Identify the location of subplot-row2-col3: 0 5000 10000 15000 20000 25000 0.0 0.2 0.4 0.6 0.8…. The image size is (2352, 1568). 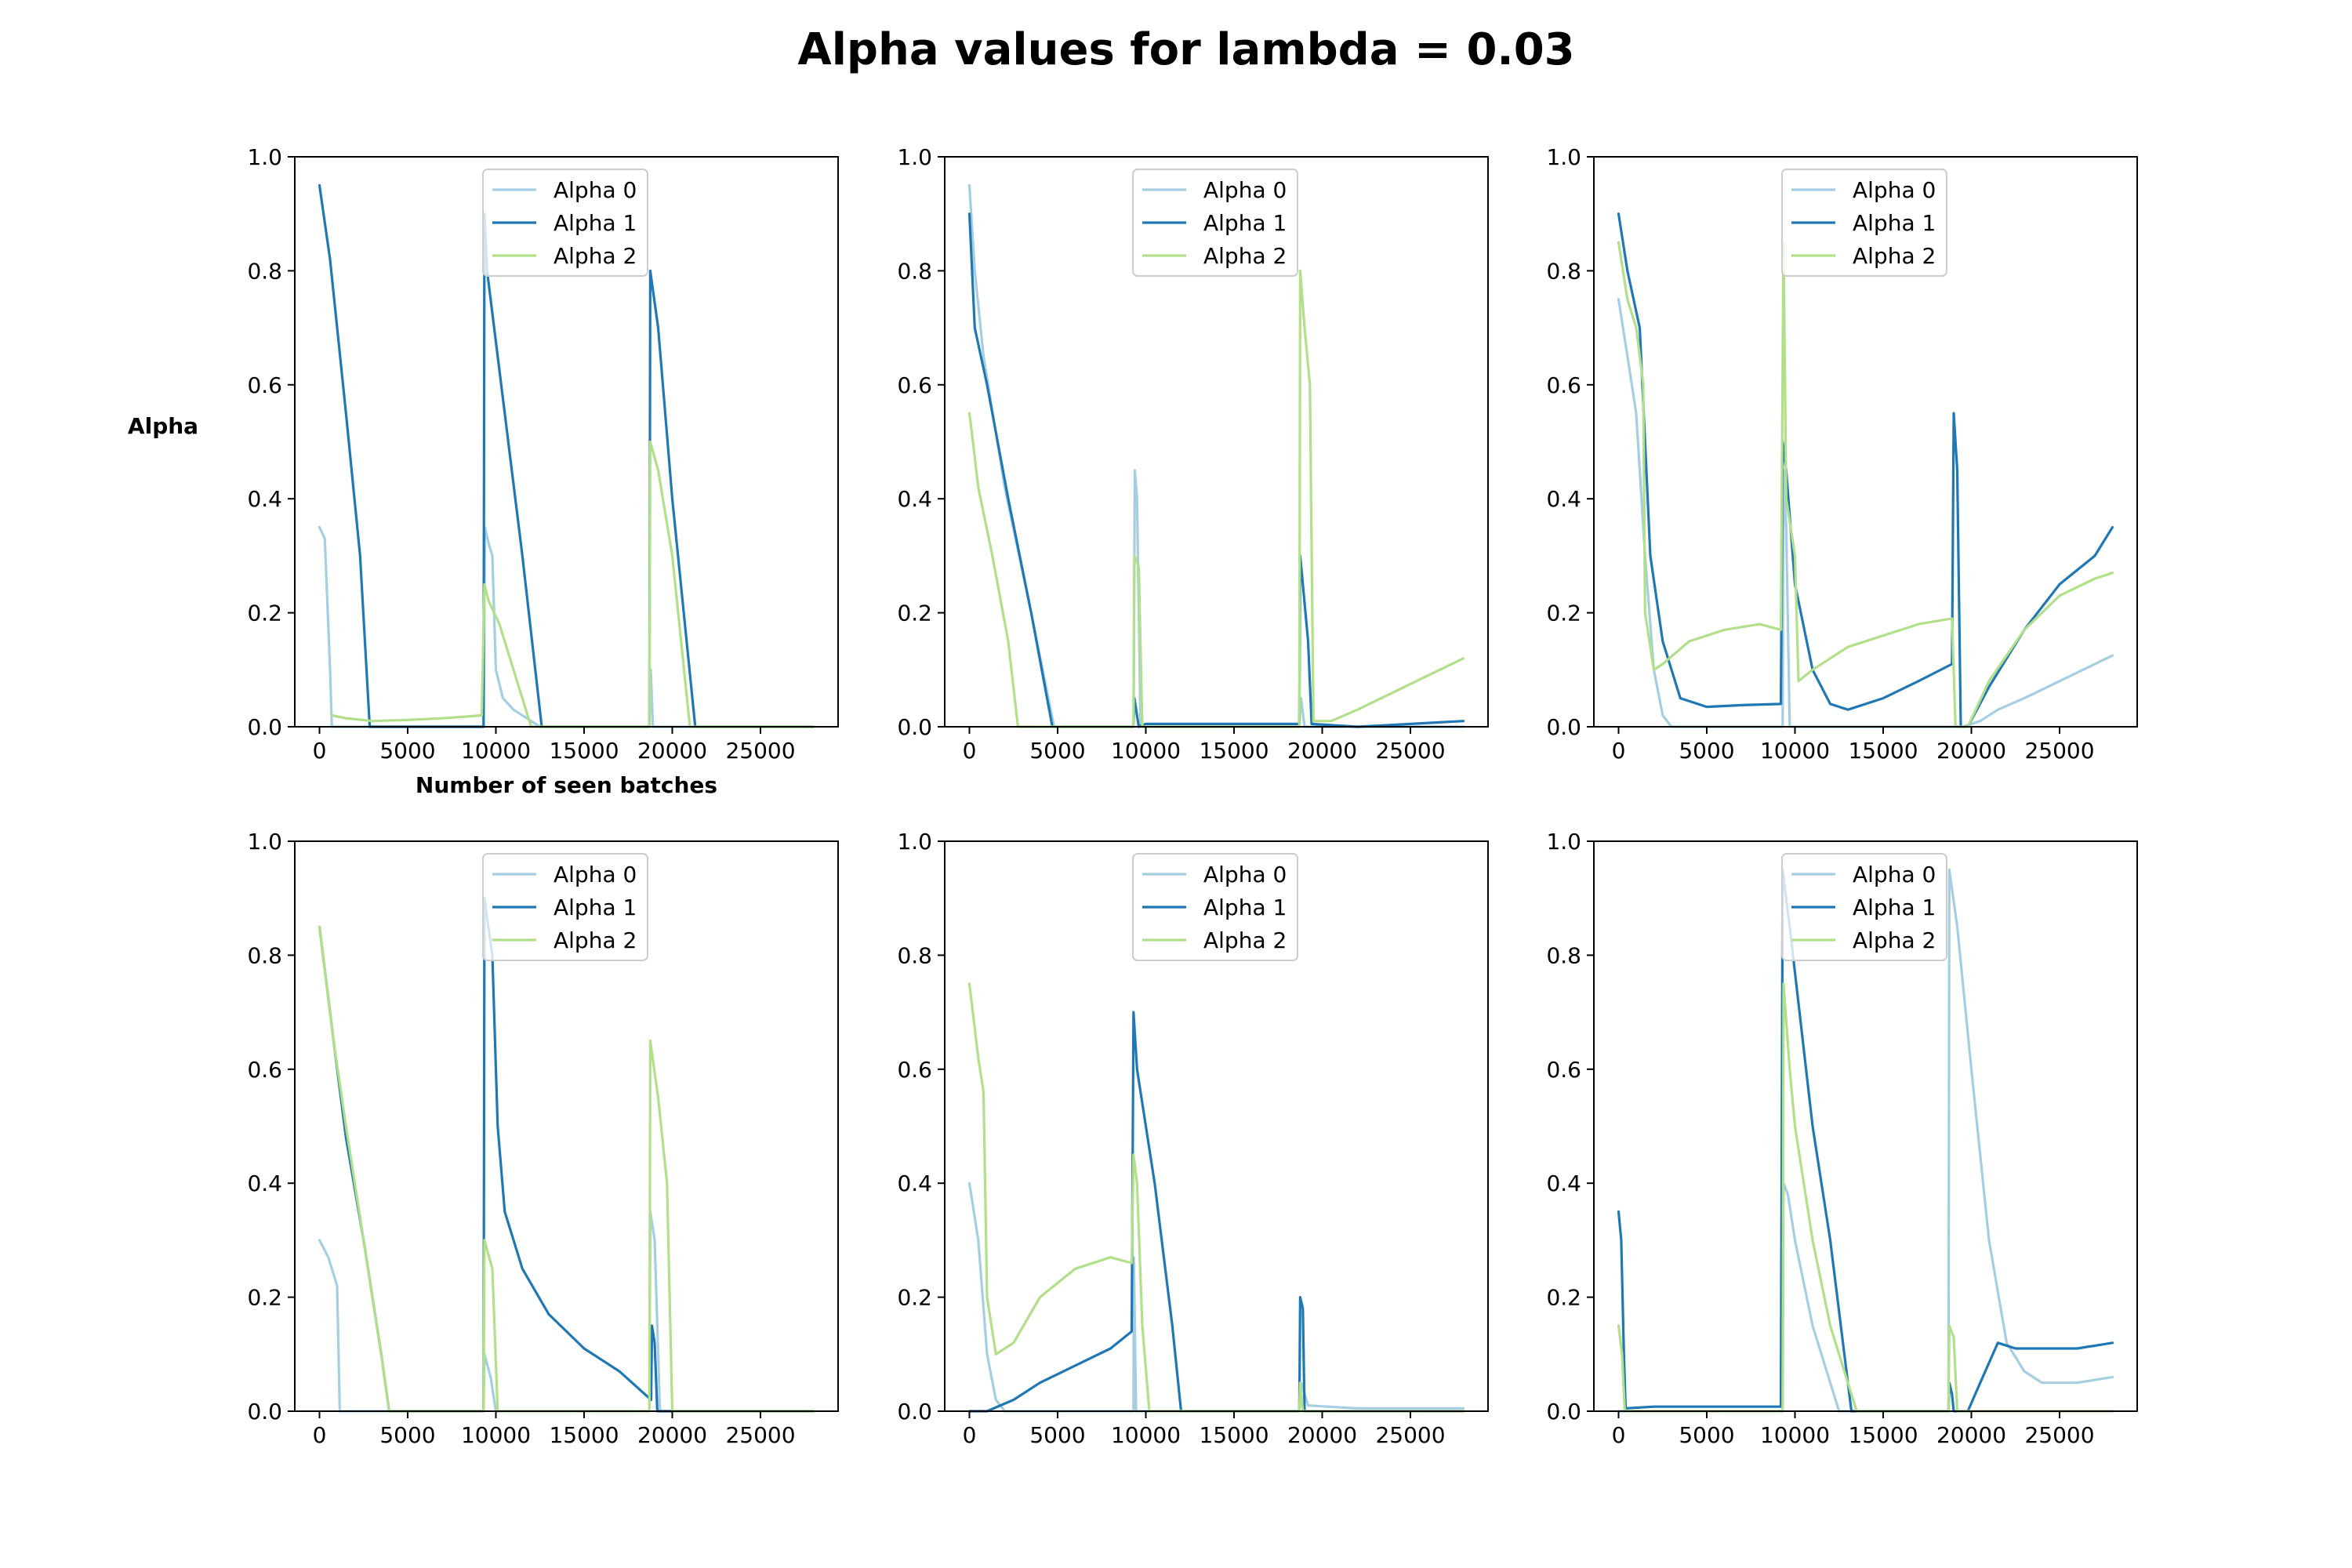
(1842, 1138).